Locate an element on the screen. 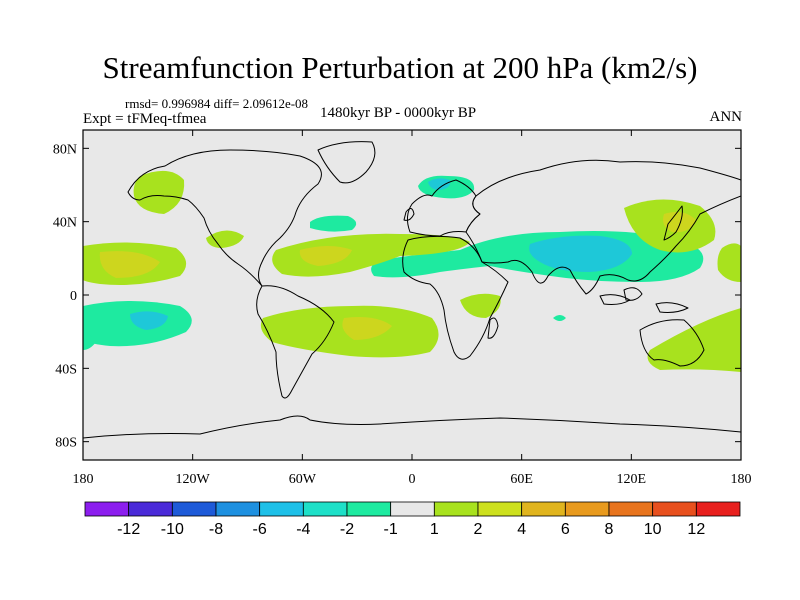  coastline-borneo is located at coordinates (633, 294).